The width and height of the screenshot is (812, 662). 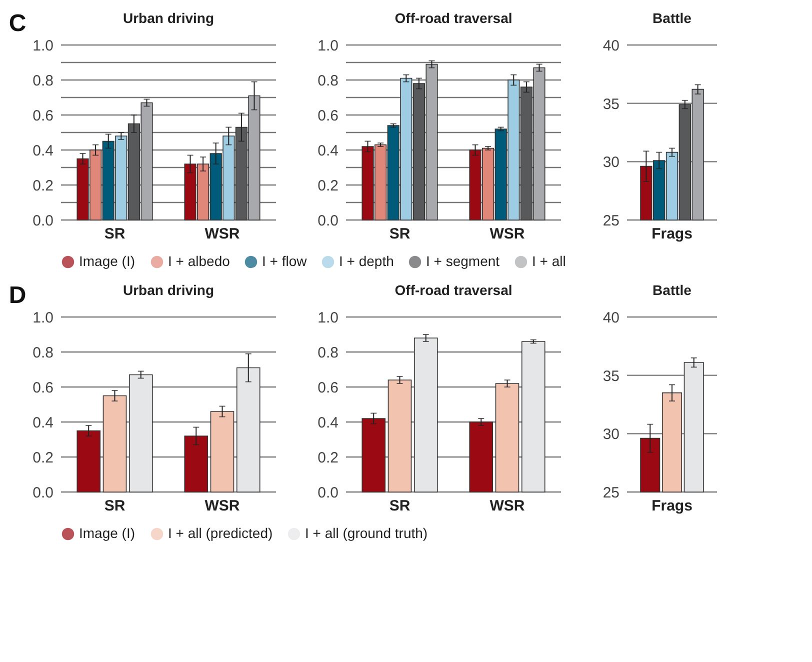 I want to click on legend-label: I + depth, so click(x=366, y=261).